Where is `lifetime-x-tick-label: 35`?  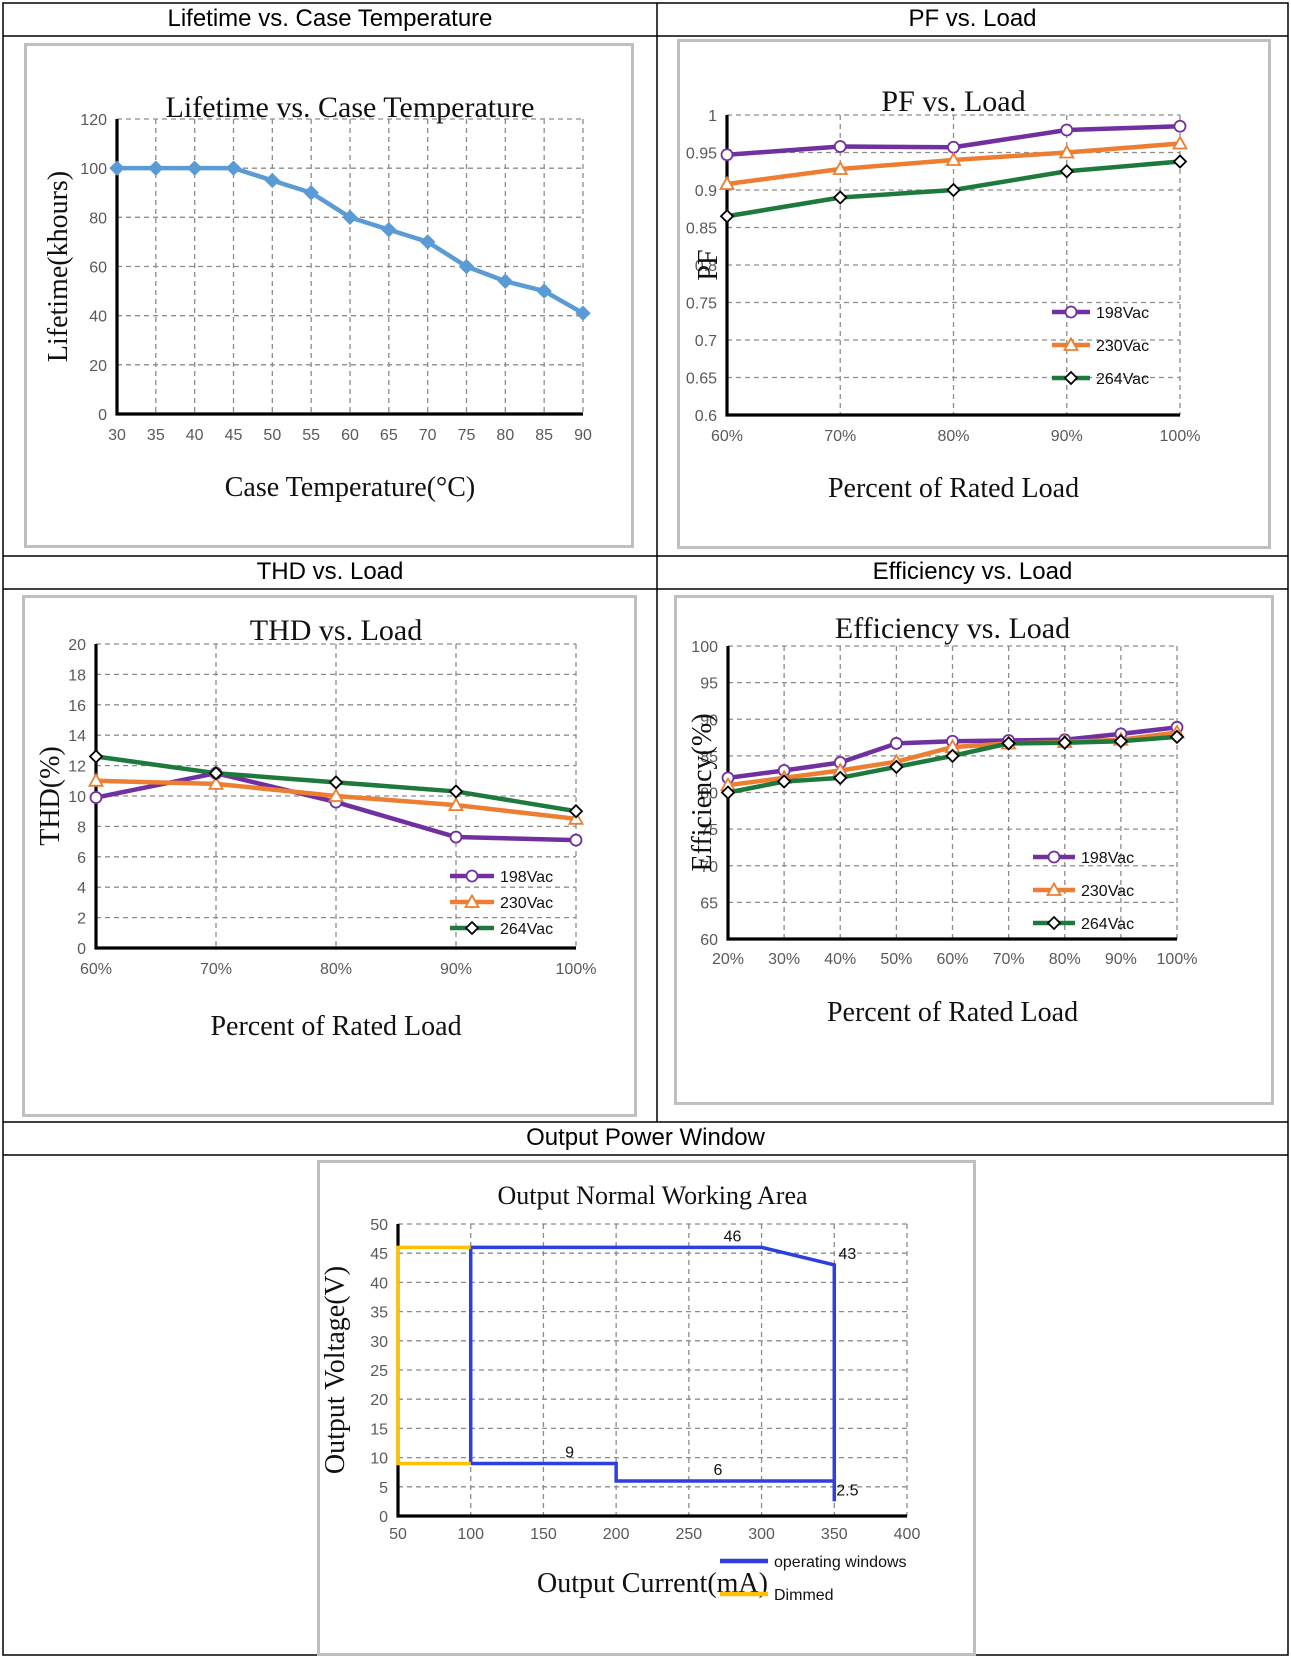
lifetime-x-tick-label: 35 is located at coordinates (156, 435).